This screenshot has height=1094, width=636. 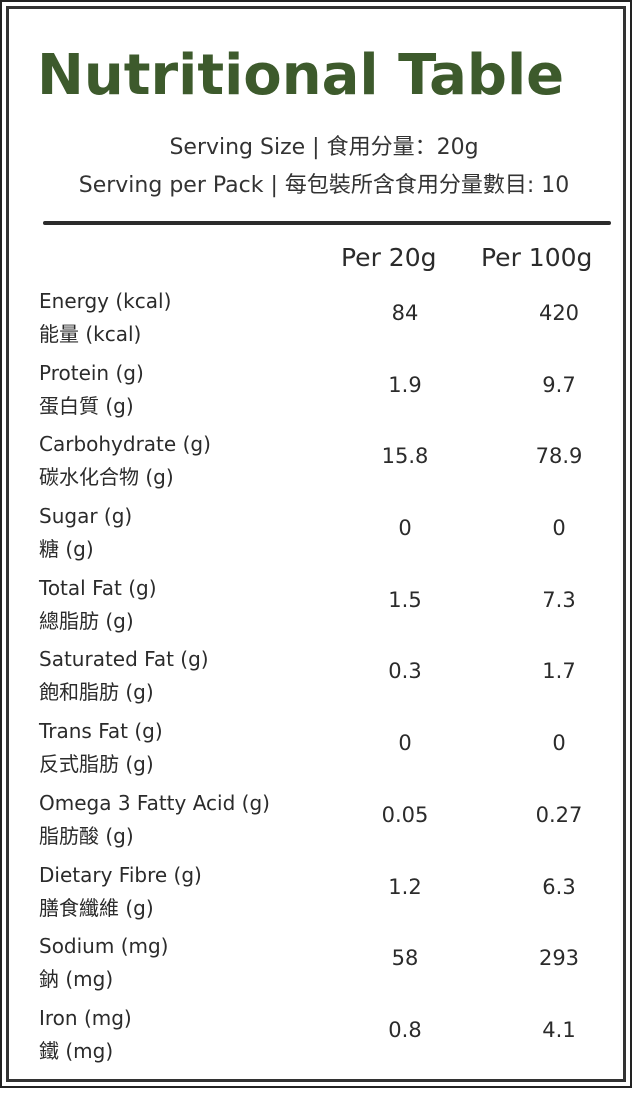 I want to click on table-row: Protein (g) 蛋白質 (g) 1.9 9.7, so click(x=329, y=395).